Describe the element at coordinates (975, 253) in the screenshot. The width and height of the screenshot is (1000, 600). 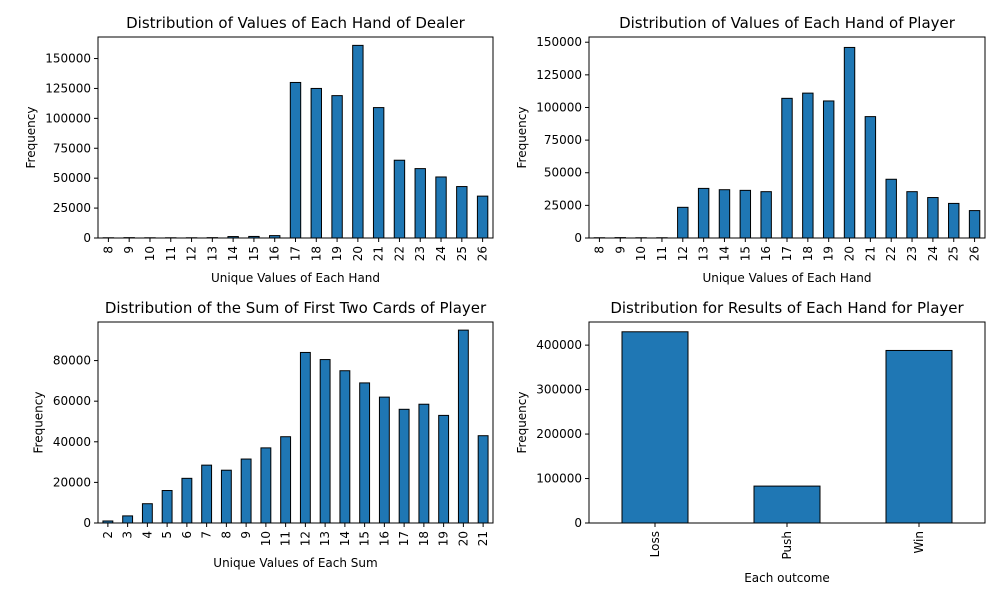
I see `x-tick-label: 26` at that location.